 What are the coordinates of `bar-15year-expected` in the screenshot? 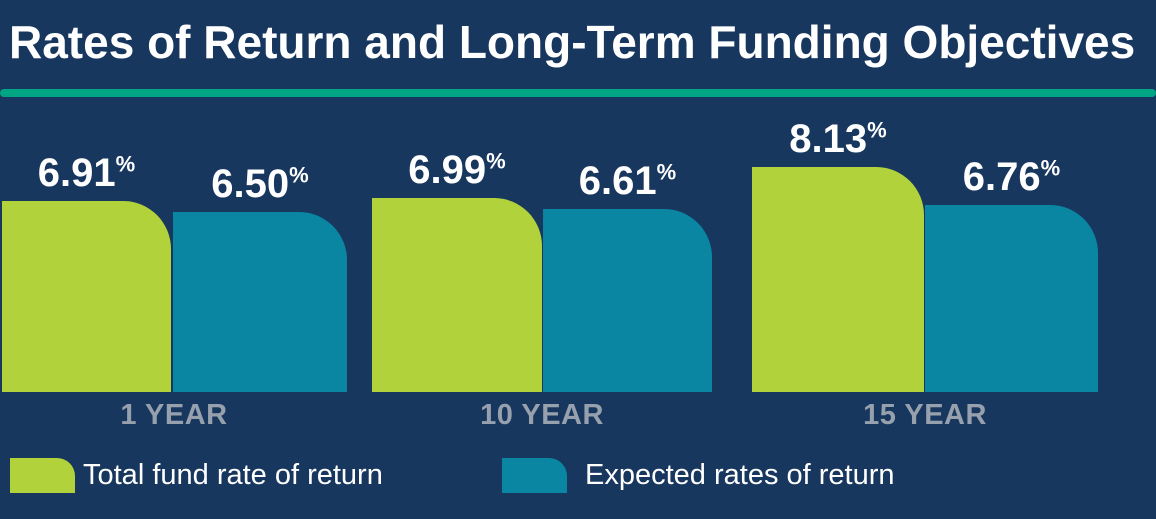 It's located at (1011, 298).